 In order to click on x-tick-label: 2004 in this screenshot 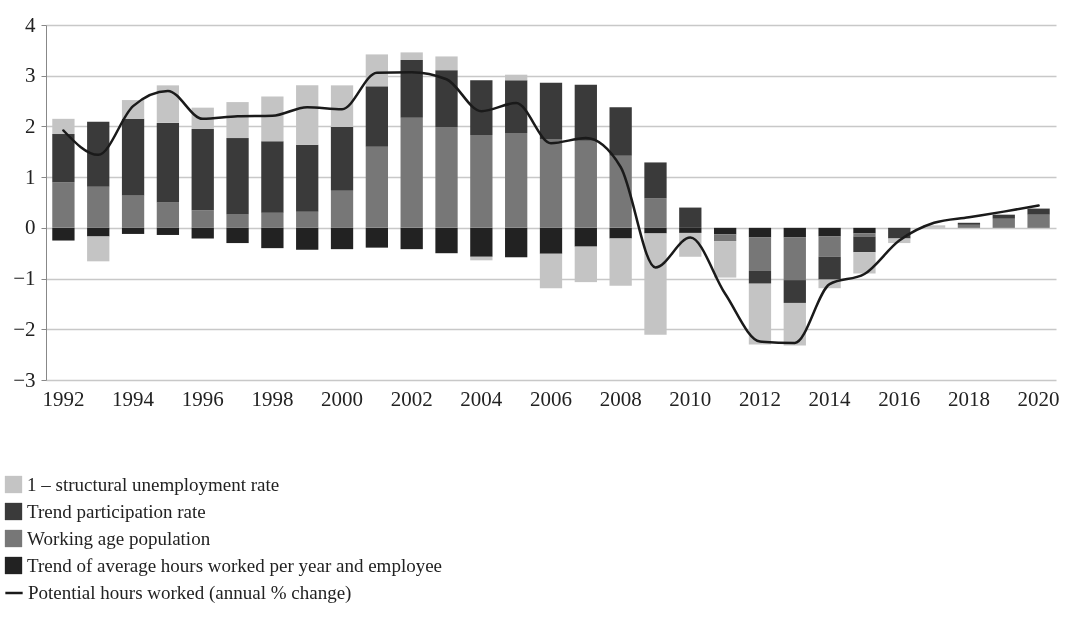, I will do `click(481, 398)`.